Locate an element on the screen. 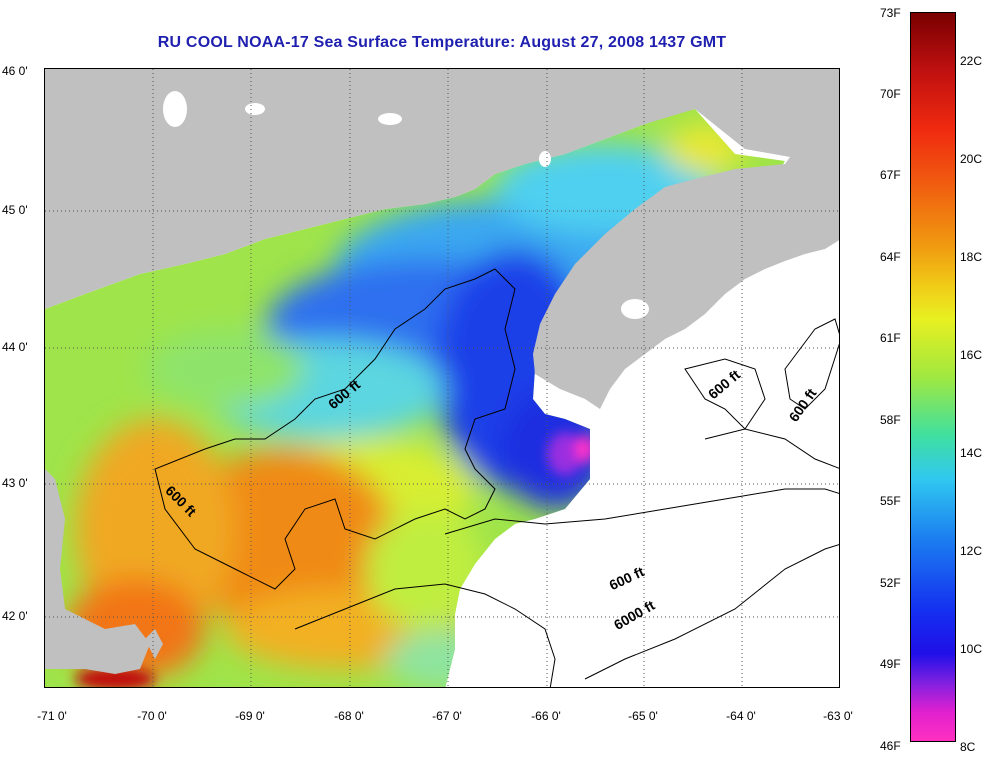 The width and height of the screenshot is (984, 761). colorbar-label-14c: 14C is located at coordinates (971, 453).